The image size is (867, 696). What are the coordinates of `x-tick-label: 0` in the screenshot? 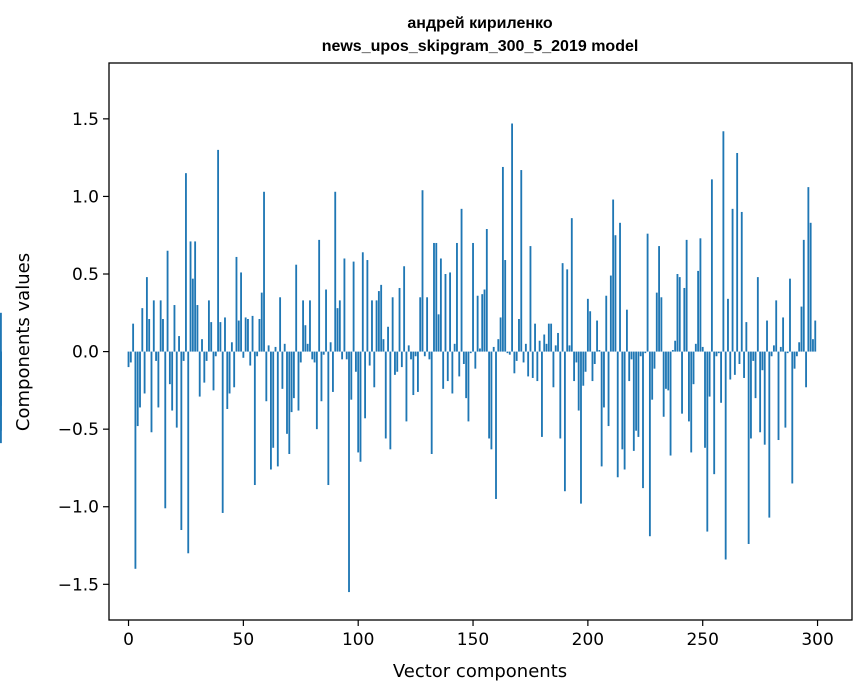 It's located at (128, 640).